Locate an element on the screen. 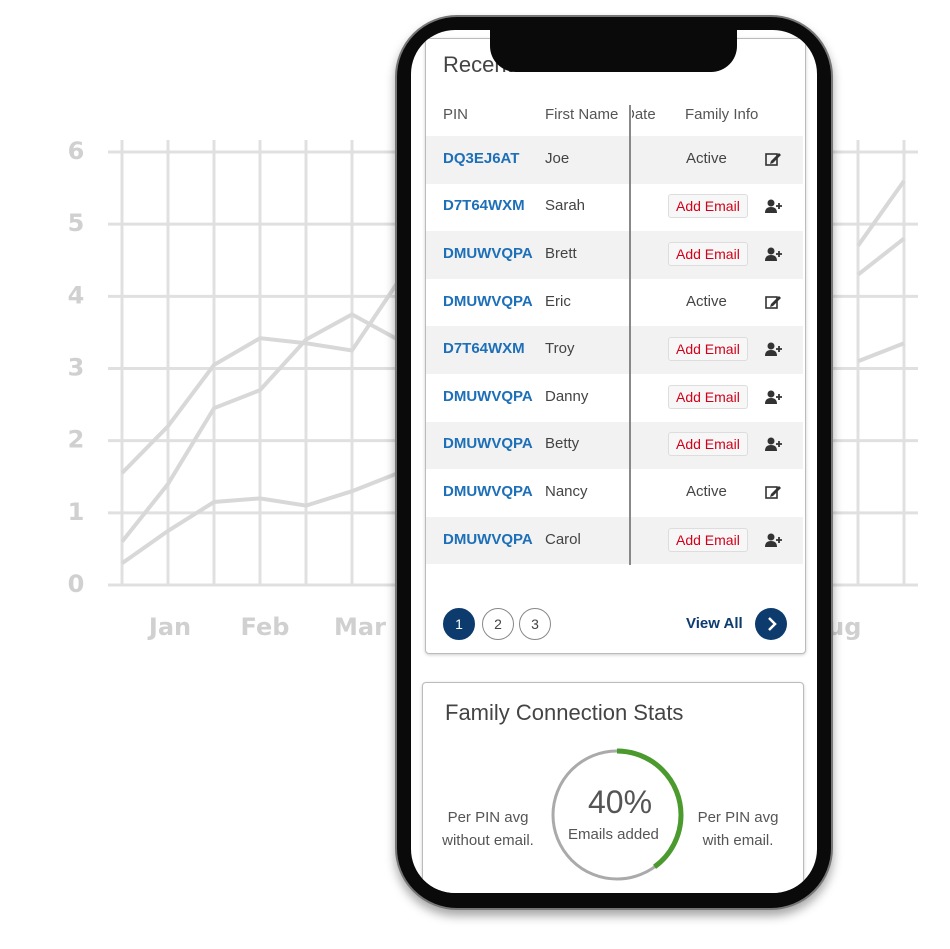 Image resolution: width=950 pixels, height=949 pixels. x-tick-label: Mar is located at coordinates (360, 627).